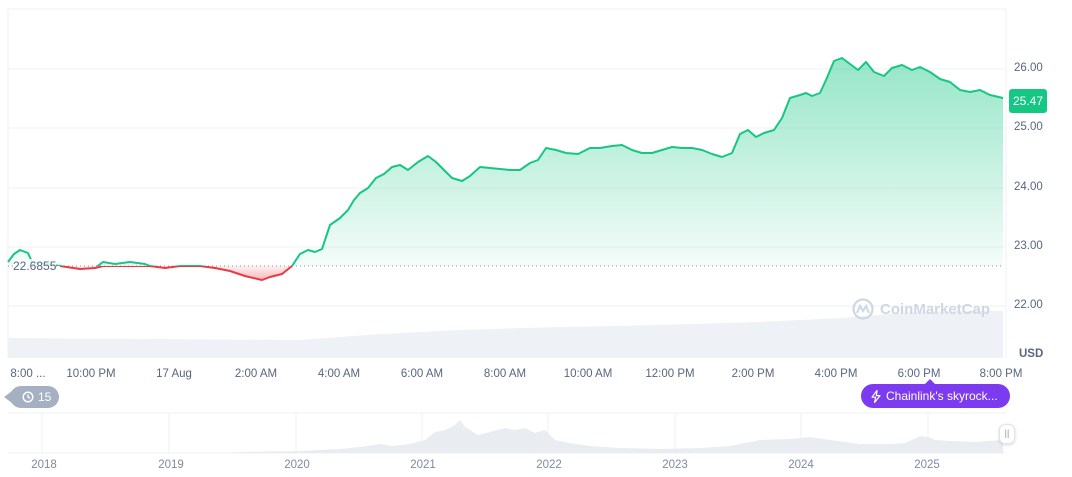  What do you see at coordinates (339, 374) in the screenshot?
I see `x-tick-4: 4:00 AM` at bounding box center [339, 374].